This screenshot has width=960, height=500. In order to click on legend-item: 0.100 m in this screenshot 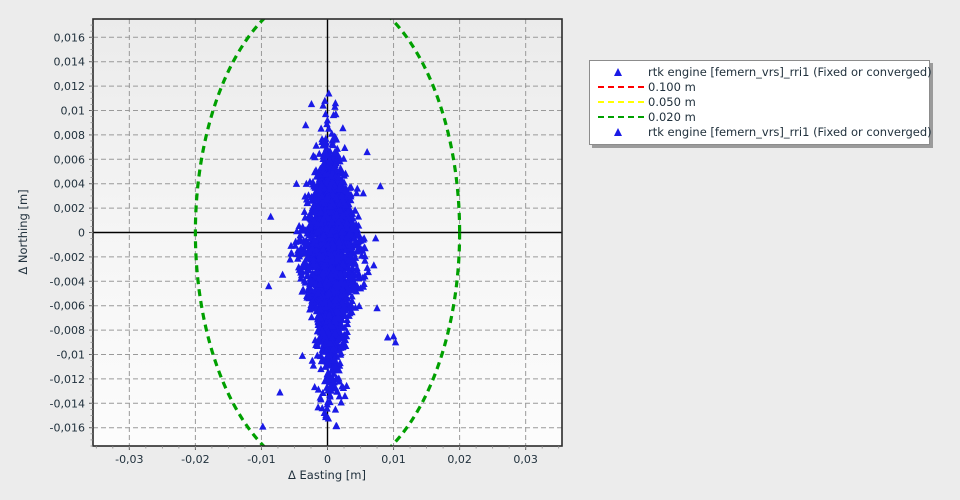, I will do `click(758, 87)`.